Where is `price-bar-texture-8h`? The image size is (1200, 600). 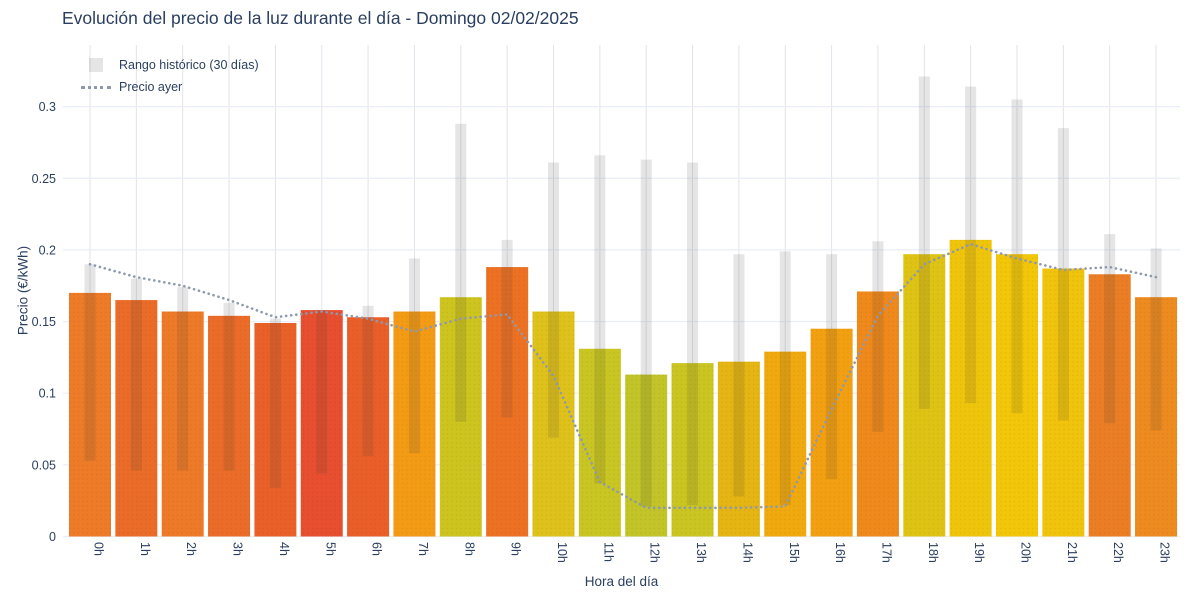 price-bar-texture-8h is located at coordinates (460, 417).